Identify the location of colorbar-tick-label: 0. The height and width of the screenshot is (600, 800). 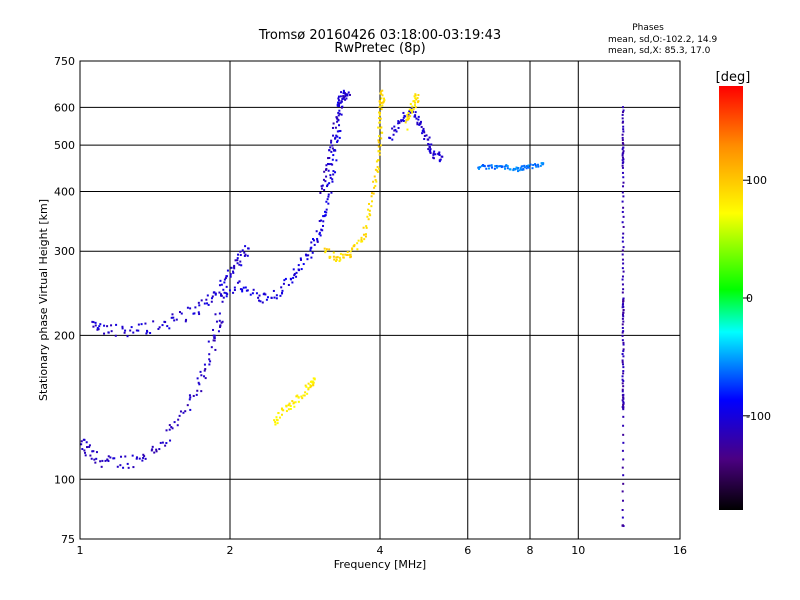
(749, 298).